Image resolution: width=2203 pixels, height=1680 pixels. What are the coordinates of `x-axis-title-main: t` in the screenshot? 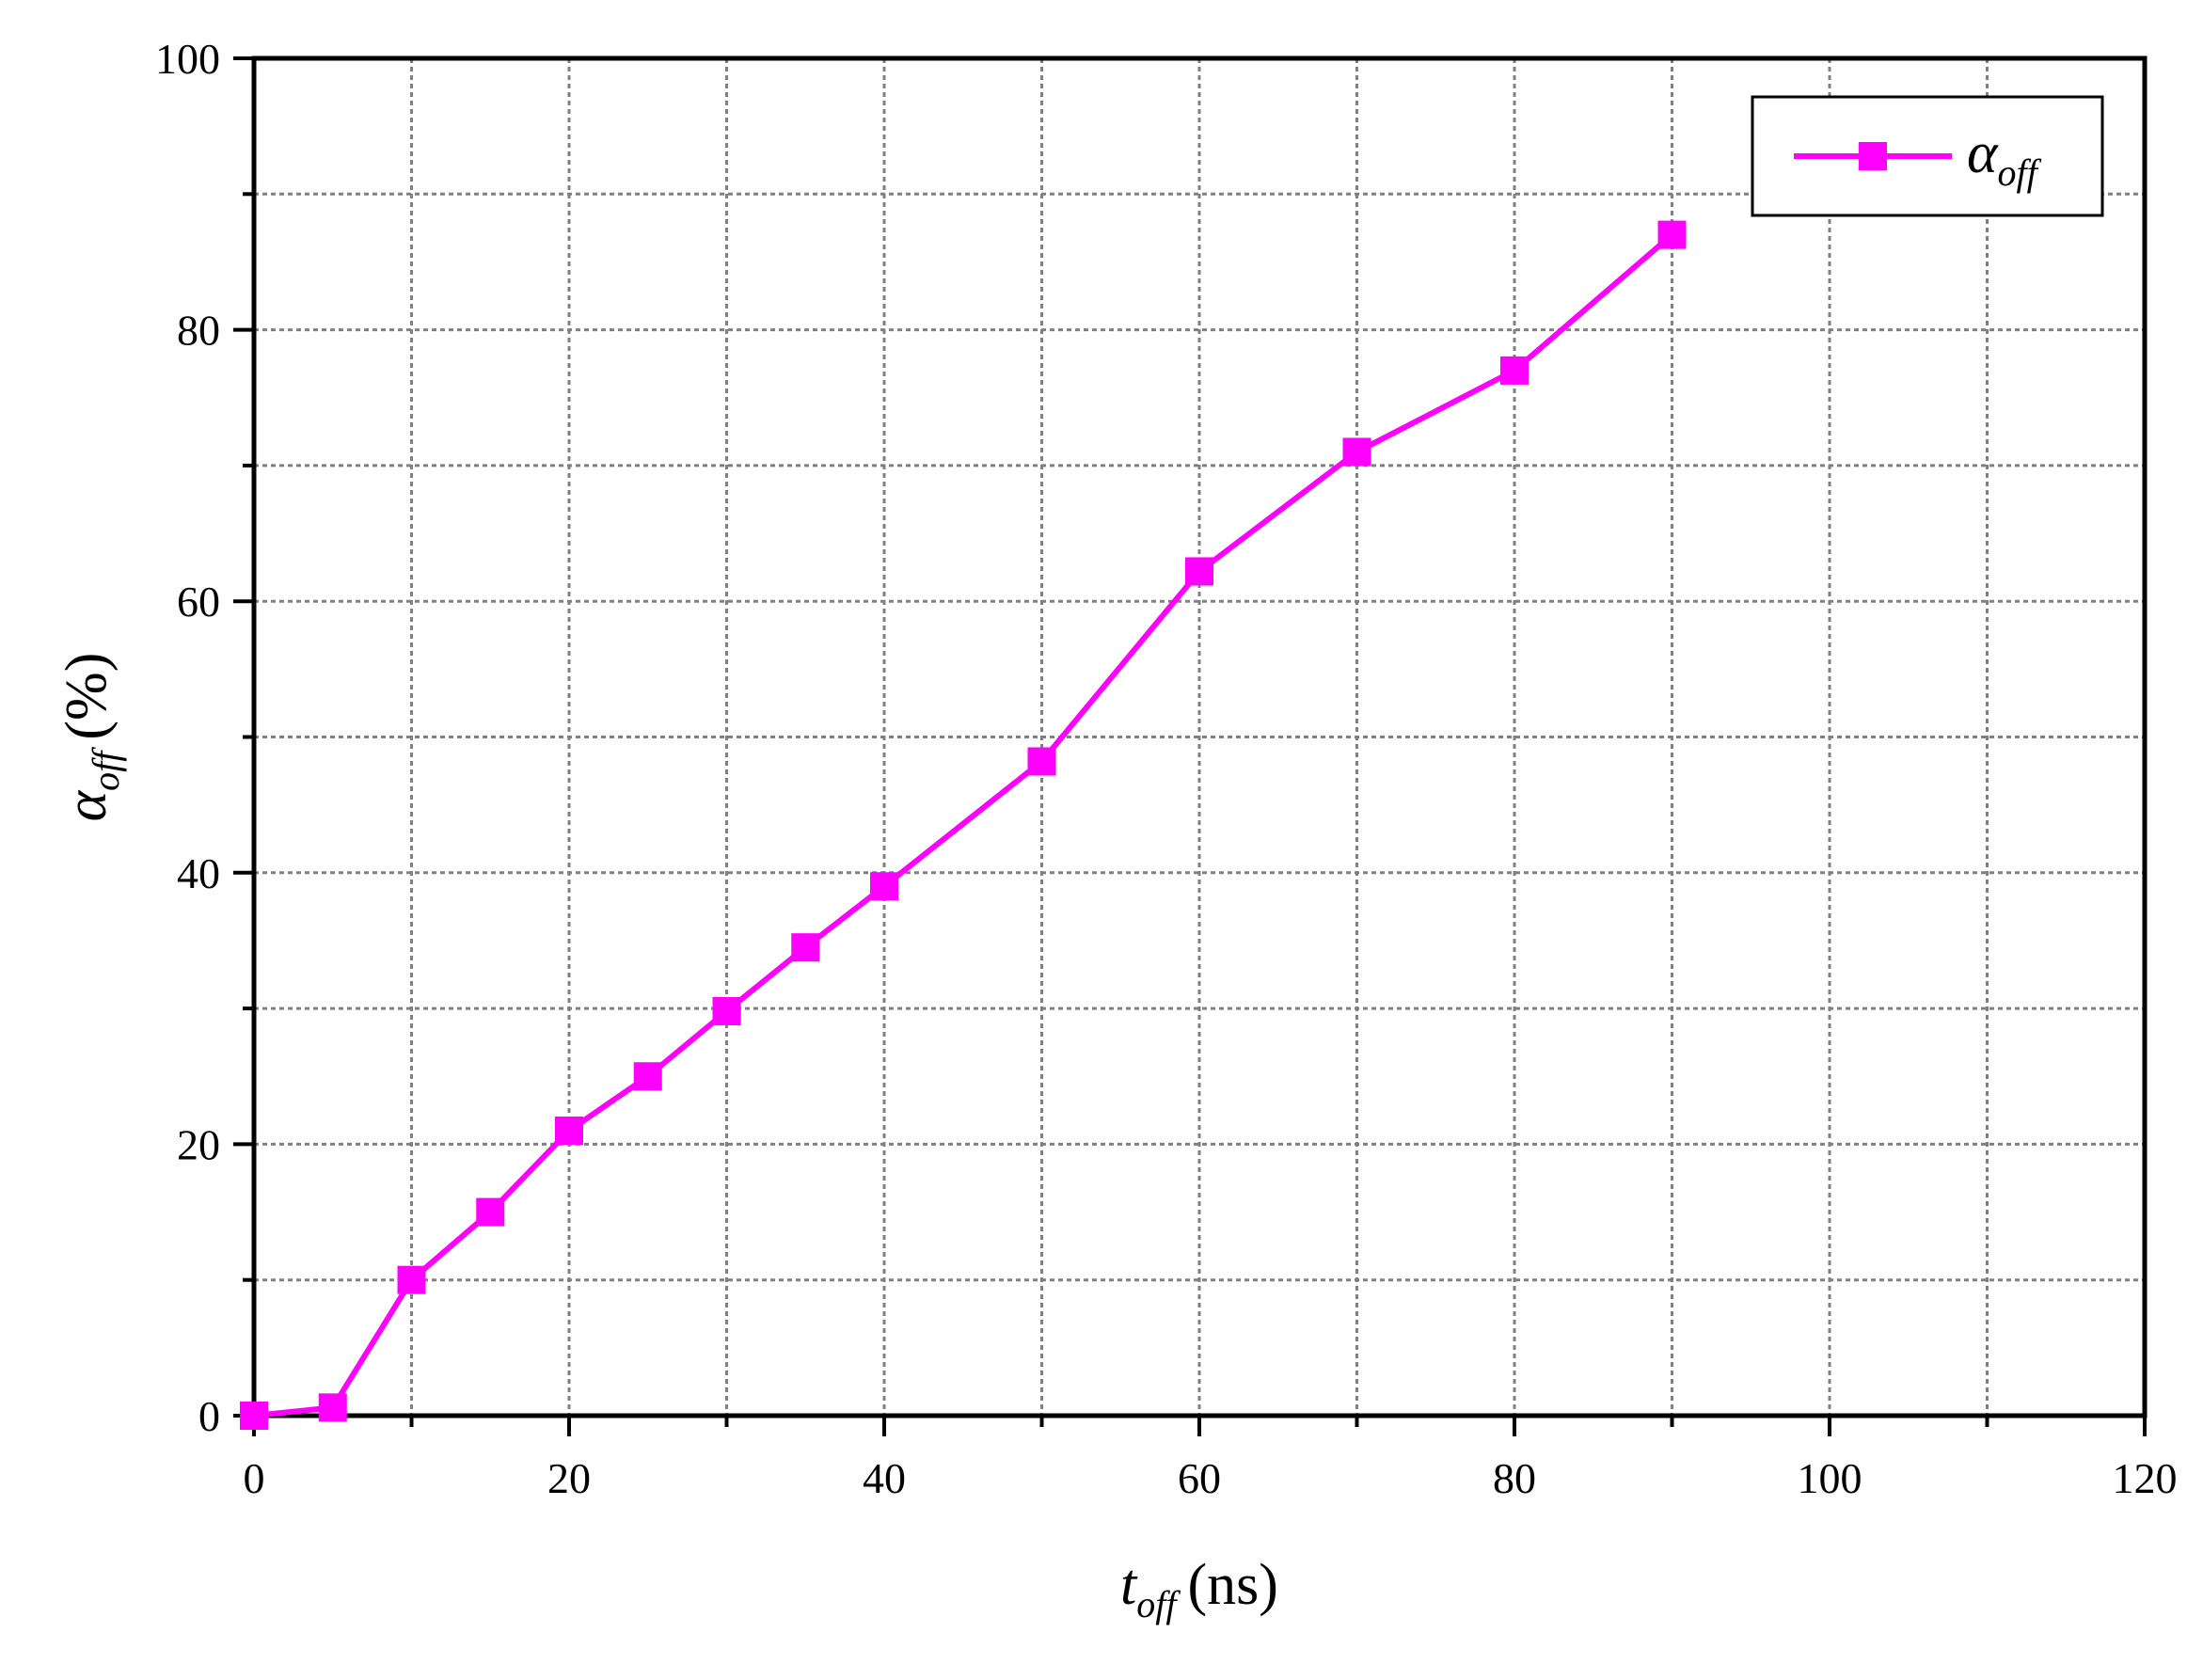 It's located at (1129, 1585).